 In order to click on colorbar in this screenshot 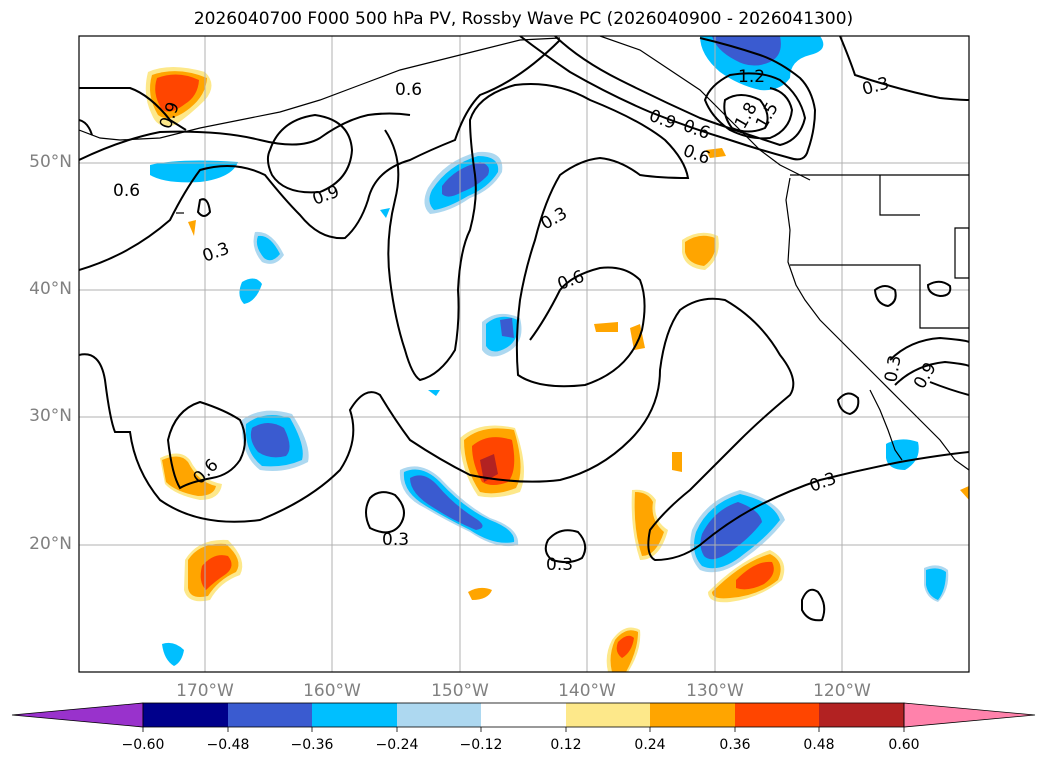, I will do `click(523, 717)`.